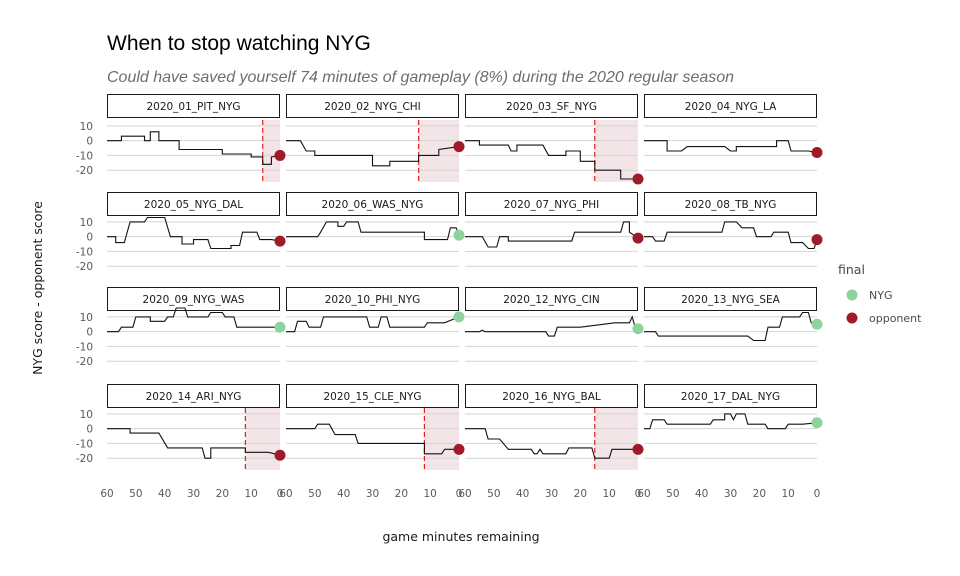  I want to click on panel-strip-label: 2020_07_NYG_PHI, so click(552, 205).